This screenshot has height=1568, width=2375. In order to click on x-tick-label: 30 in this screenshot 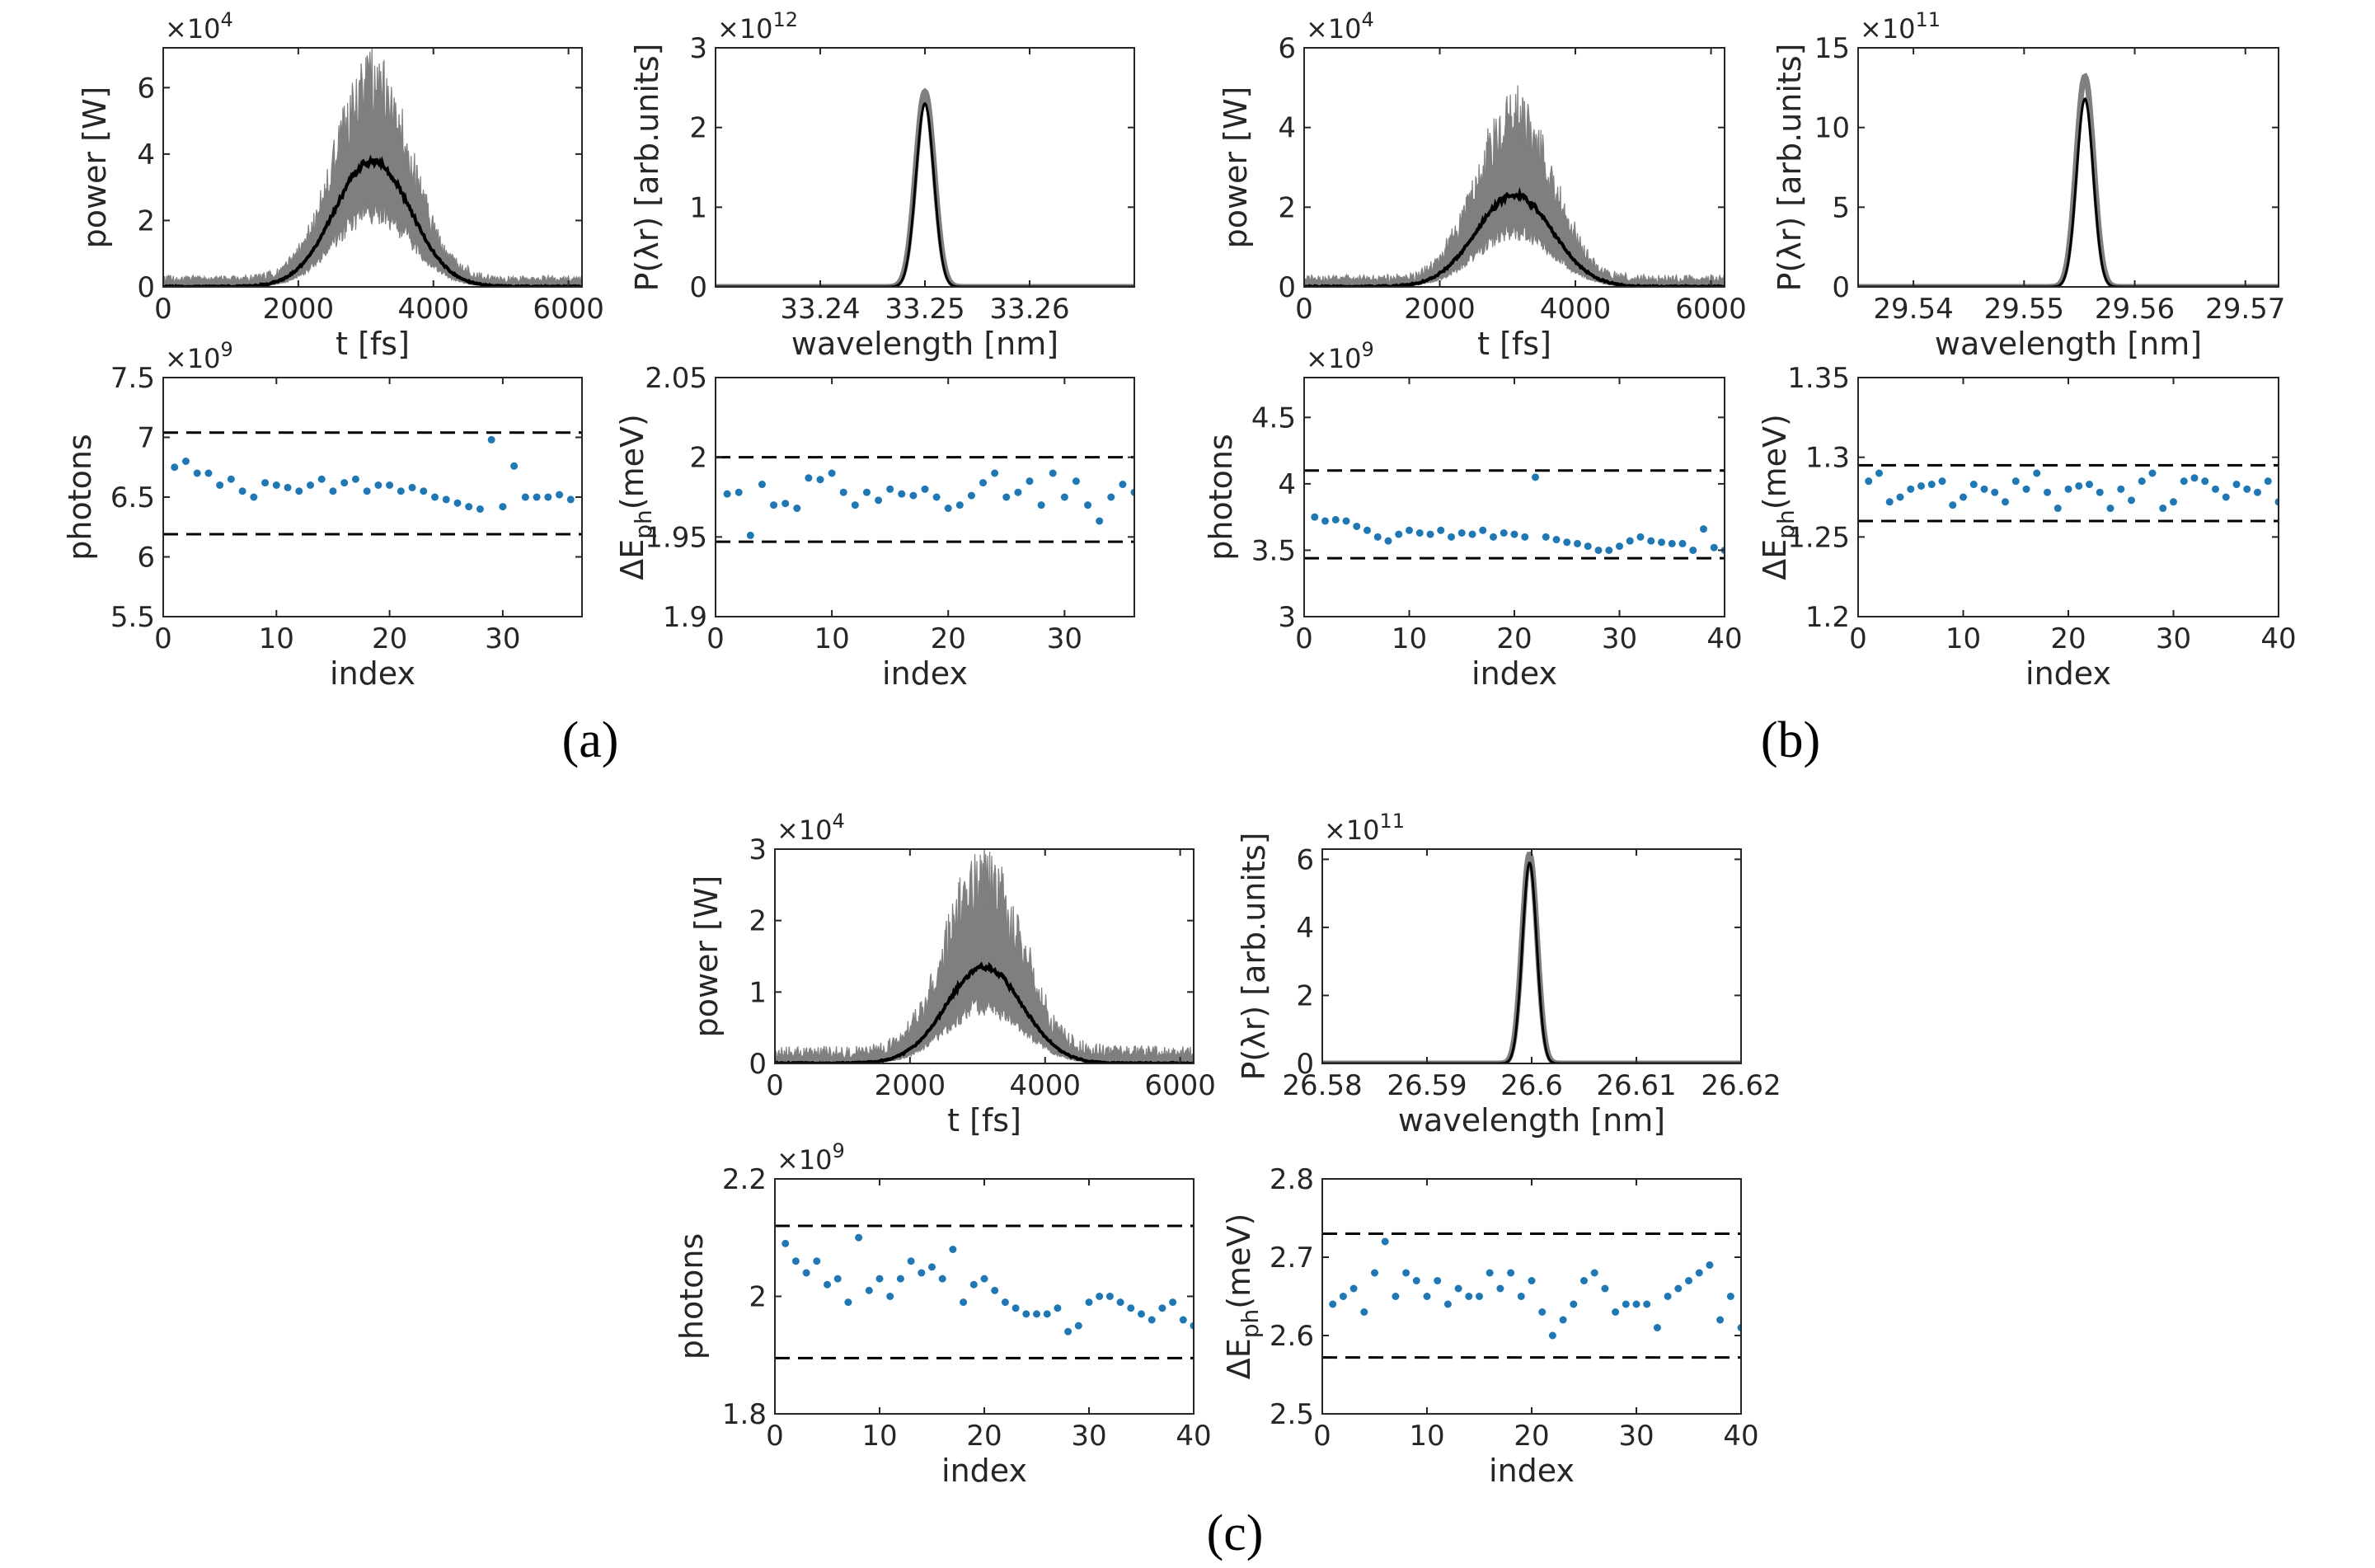, I will do `click(502, 638)`.